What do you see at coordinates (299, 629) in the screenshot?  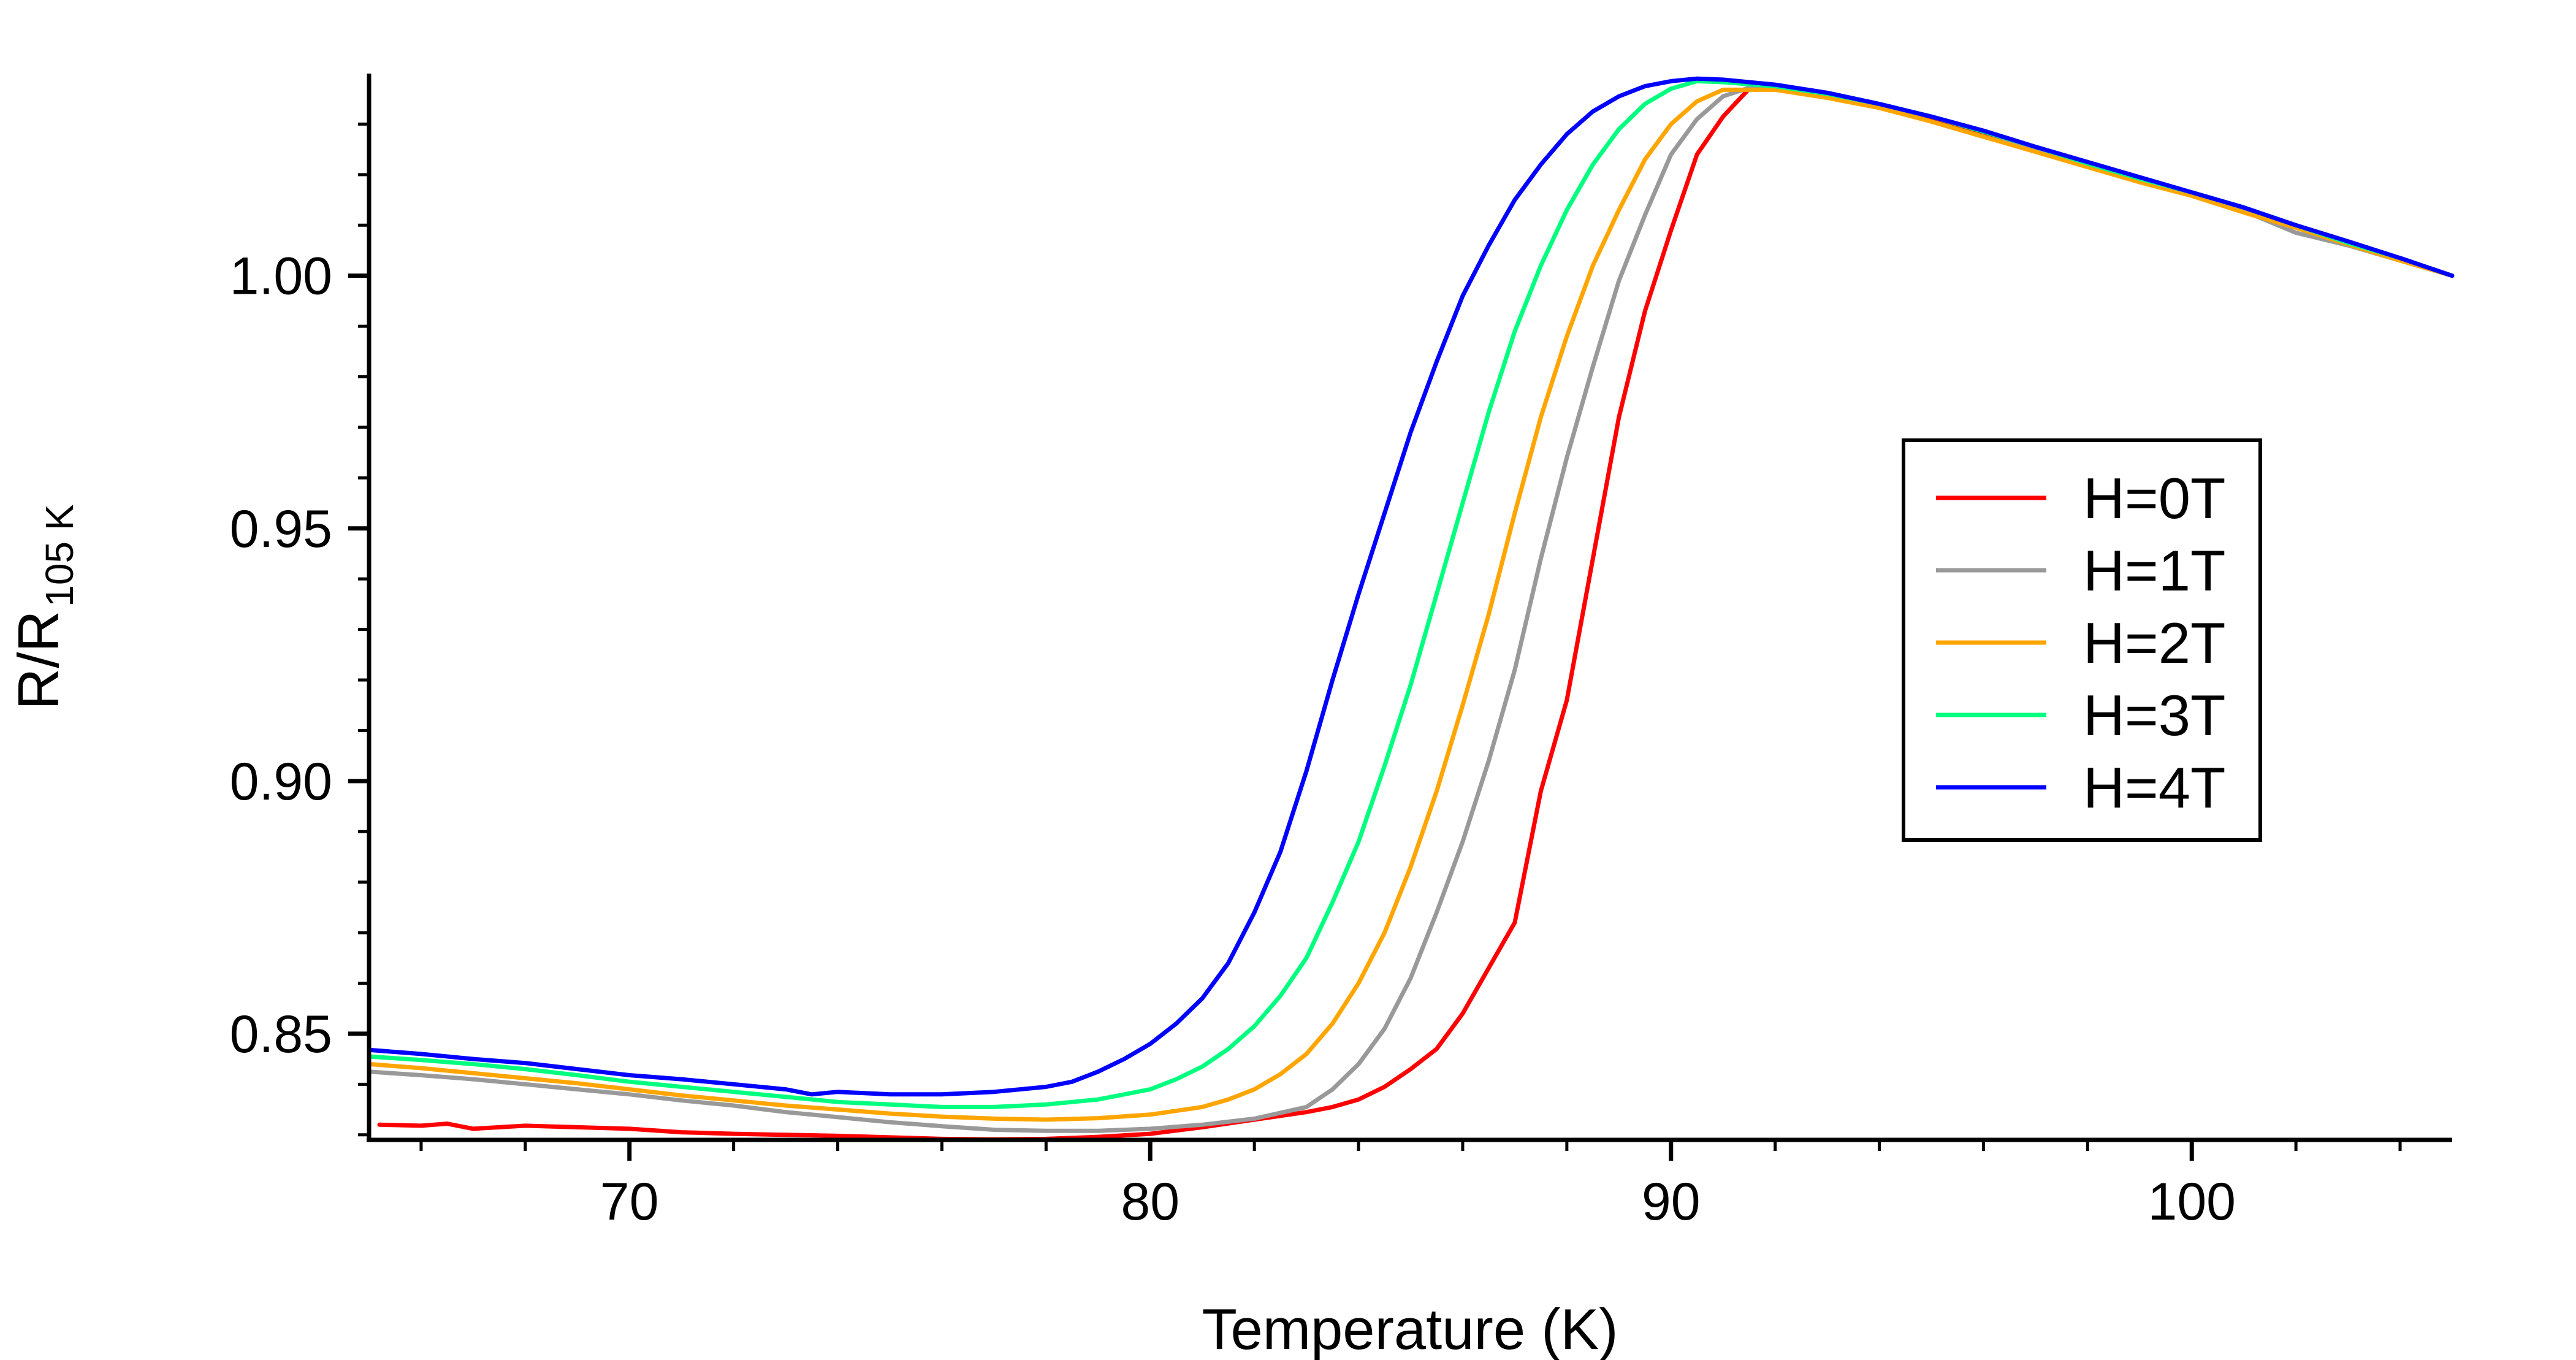 I see `y-ticks: 0.85 0.90 0.95 1.00` at bounding box center [299, 629].